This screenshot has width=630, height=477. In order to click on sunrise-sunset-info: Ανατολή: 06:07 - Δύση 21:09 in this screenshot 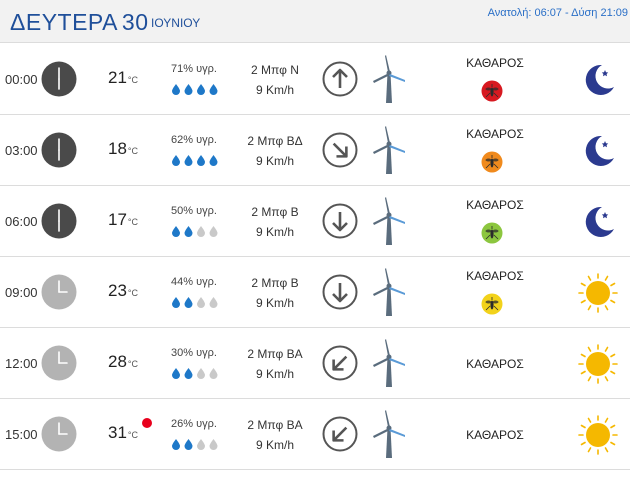, I will do `click(557, 13)`.